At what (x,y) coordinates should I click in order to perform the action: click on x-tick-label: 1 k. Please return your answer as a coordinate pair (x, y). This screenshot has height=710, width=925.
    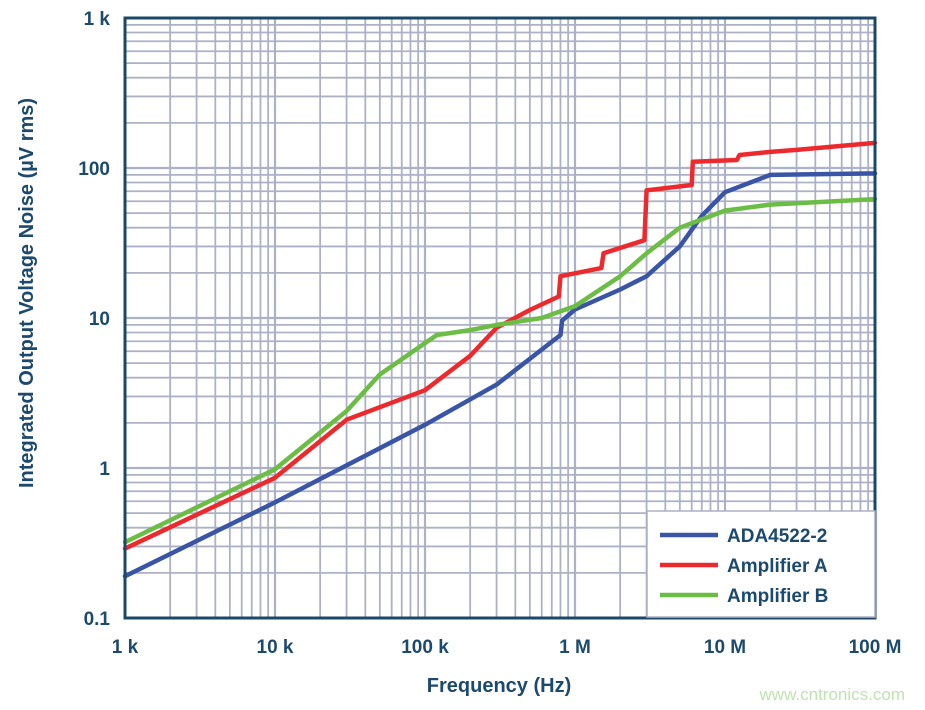
    Looking at the image, I should click on (125, 647).